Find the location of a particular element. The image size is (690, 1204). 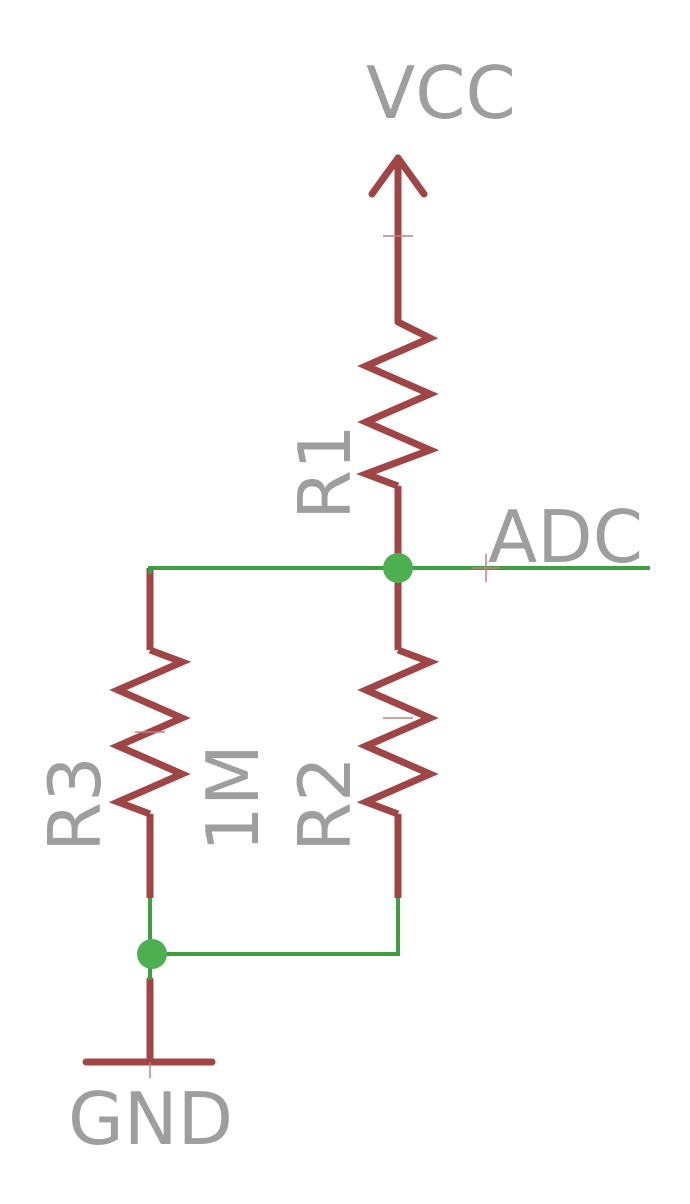

adc-label: ADC is located at coordinates (565, 537).